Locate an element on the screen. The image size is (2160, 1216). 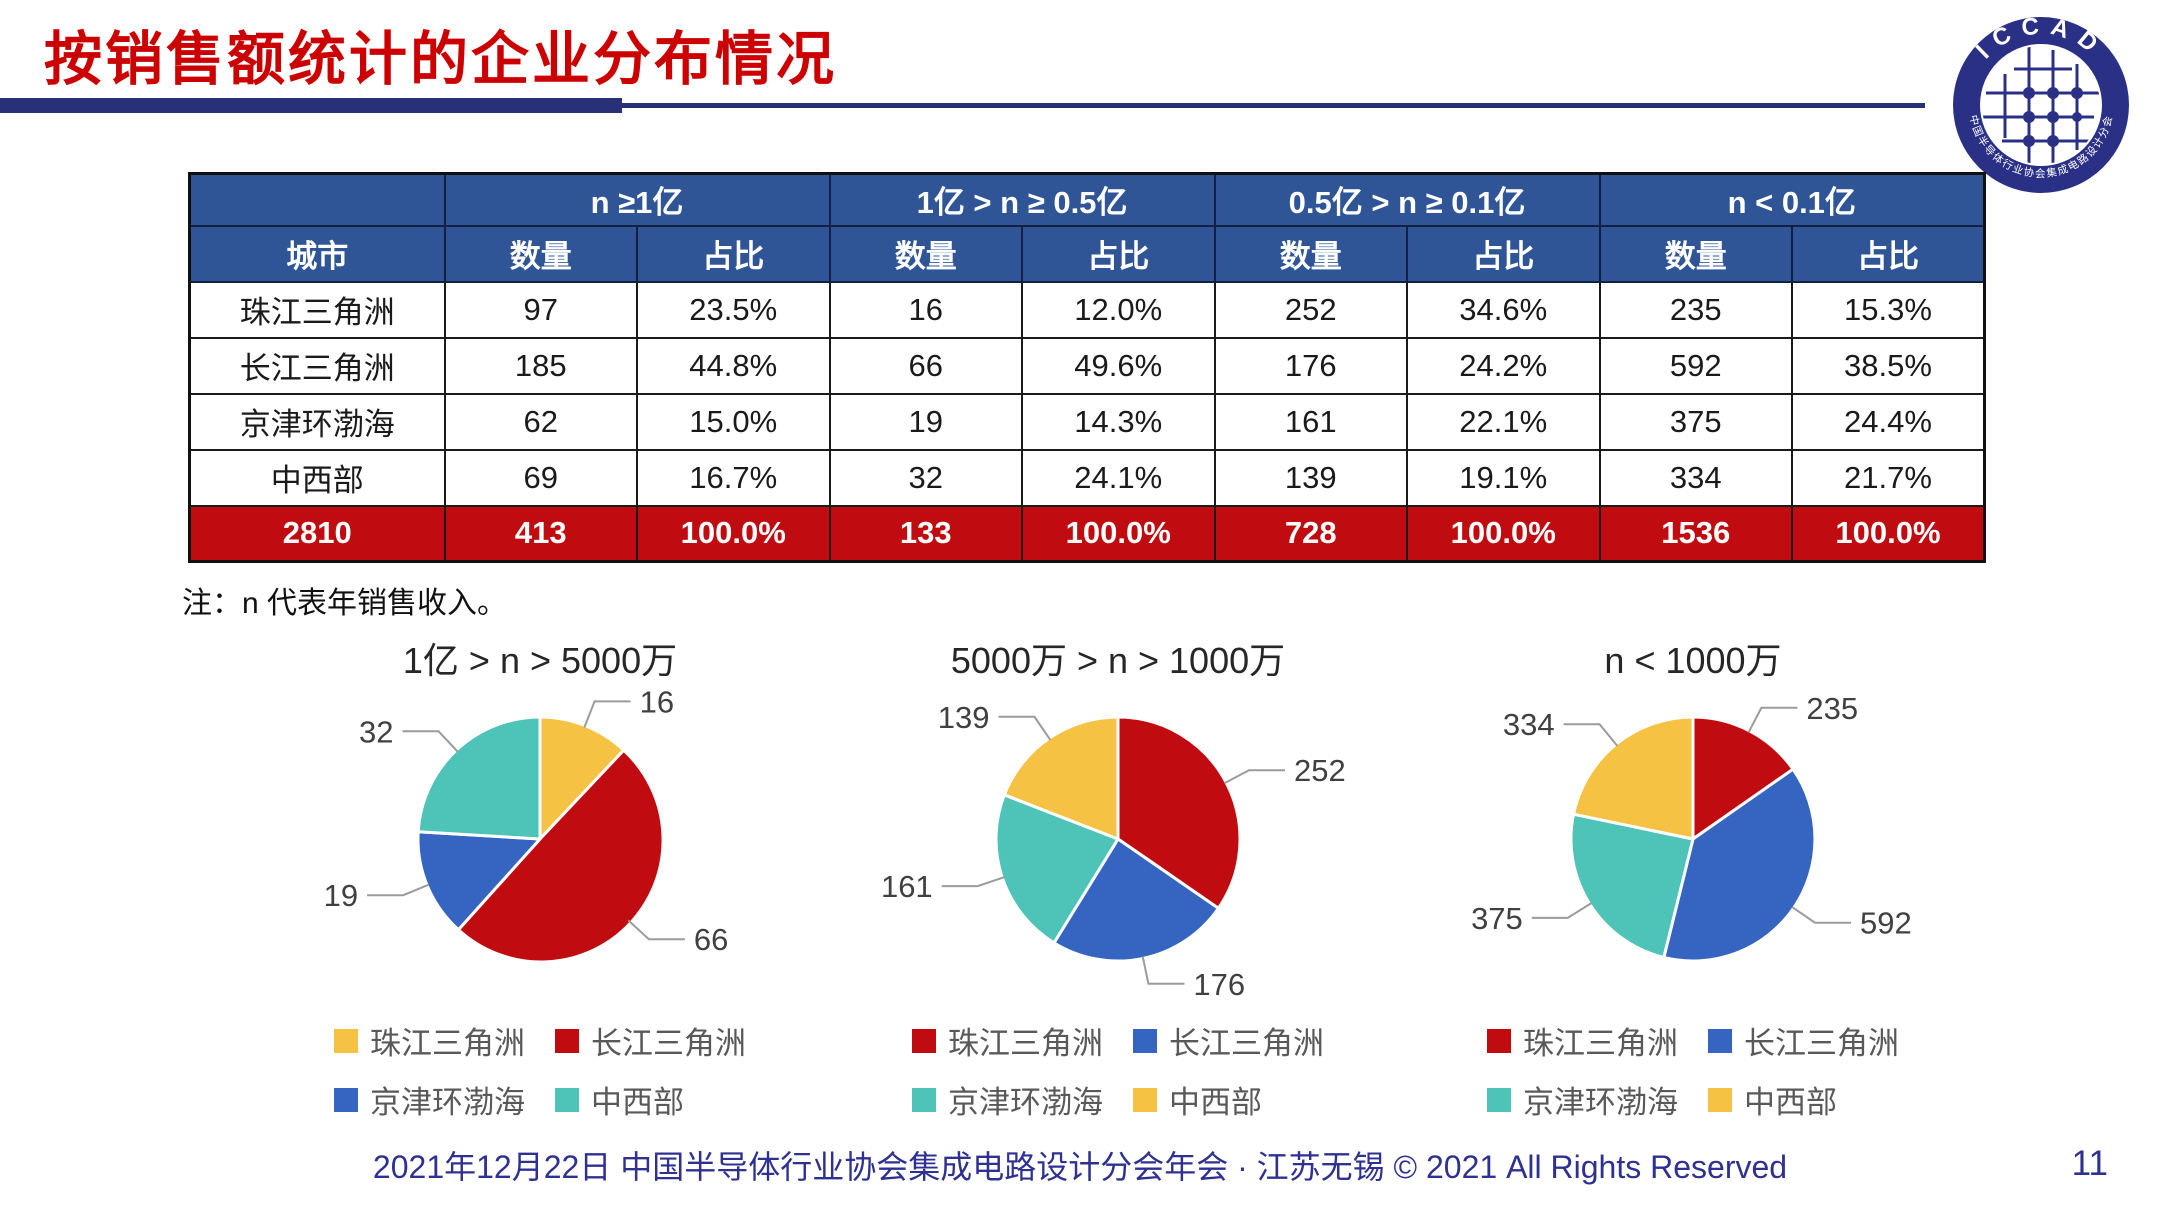
chart-legend: 珠江三角洲 长江三角洲京津环渤海 中西部 is located at coordinates (1693, 1070).